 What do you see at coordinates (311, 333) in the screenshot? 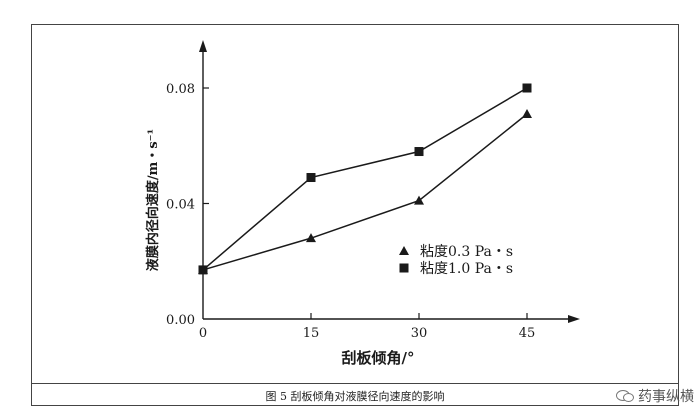
I see `x-tick-label: 15` at bounding box center [311, 333].